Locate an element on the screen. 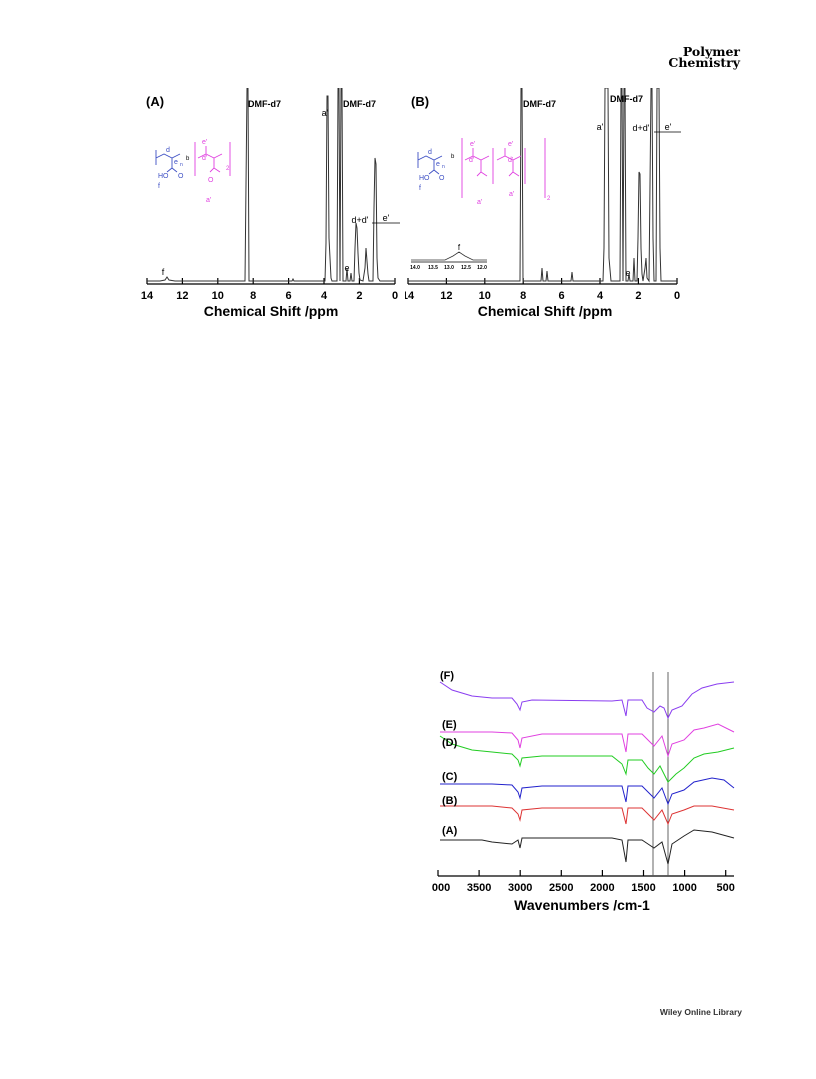 The height and width of the screenshot is (1079, 816). tick-label: 1500 is located at coordinates (643, 888).